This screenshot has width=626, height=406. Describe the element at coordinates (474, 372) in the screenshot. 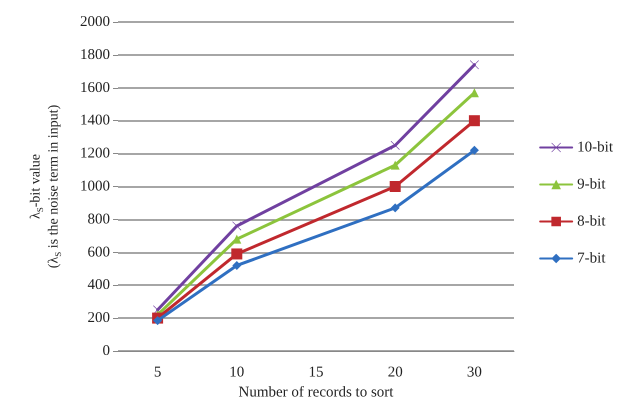

I see `x-tick-label: 30` at that location.